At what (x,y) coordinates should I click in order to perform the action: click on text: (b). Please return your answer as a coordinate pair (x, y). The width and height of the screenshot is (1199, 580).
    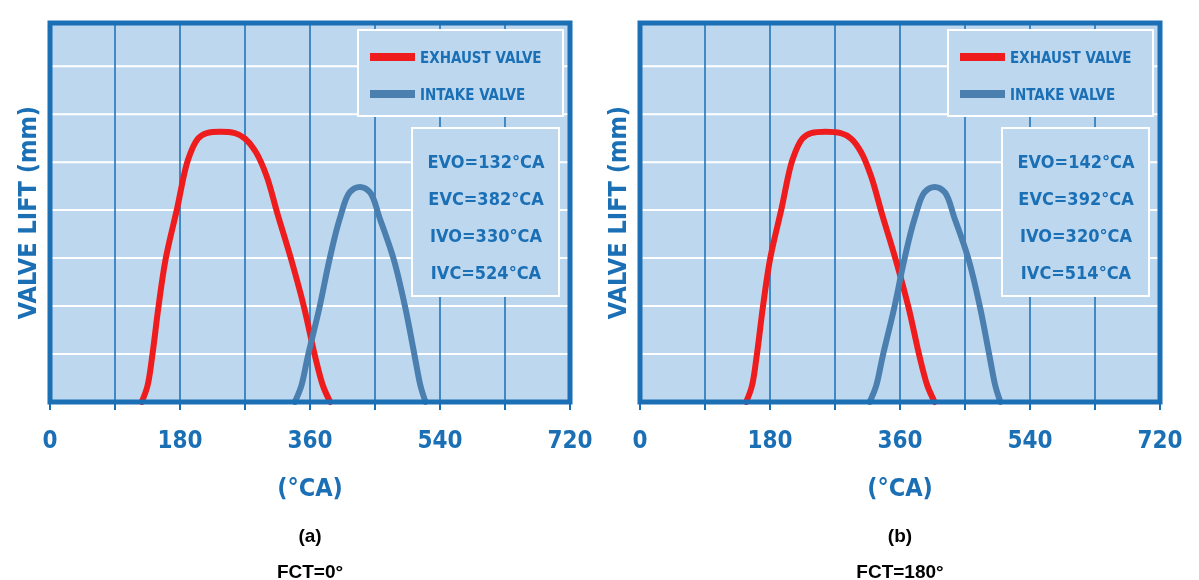
    Looking at the image, I should click on (900, 535).